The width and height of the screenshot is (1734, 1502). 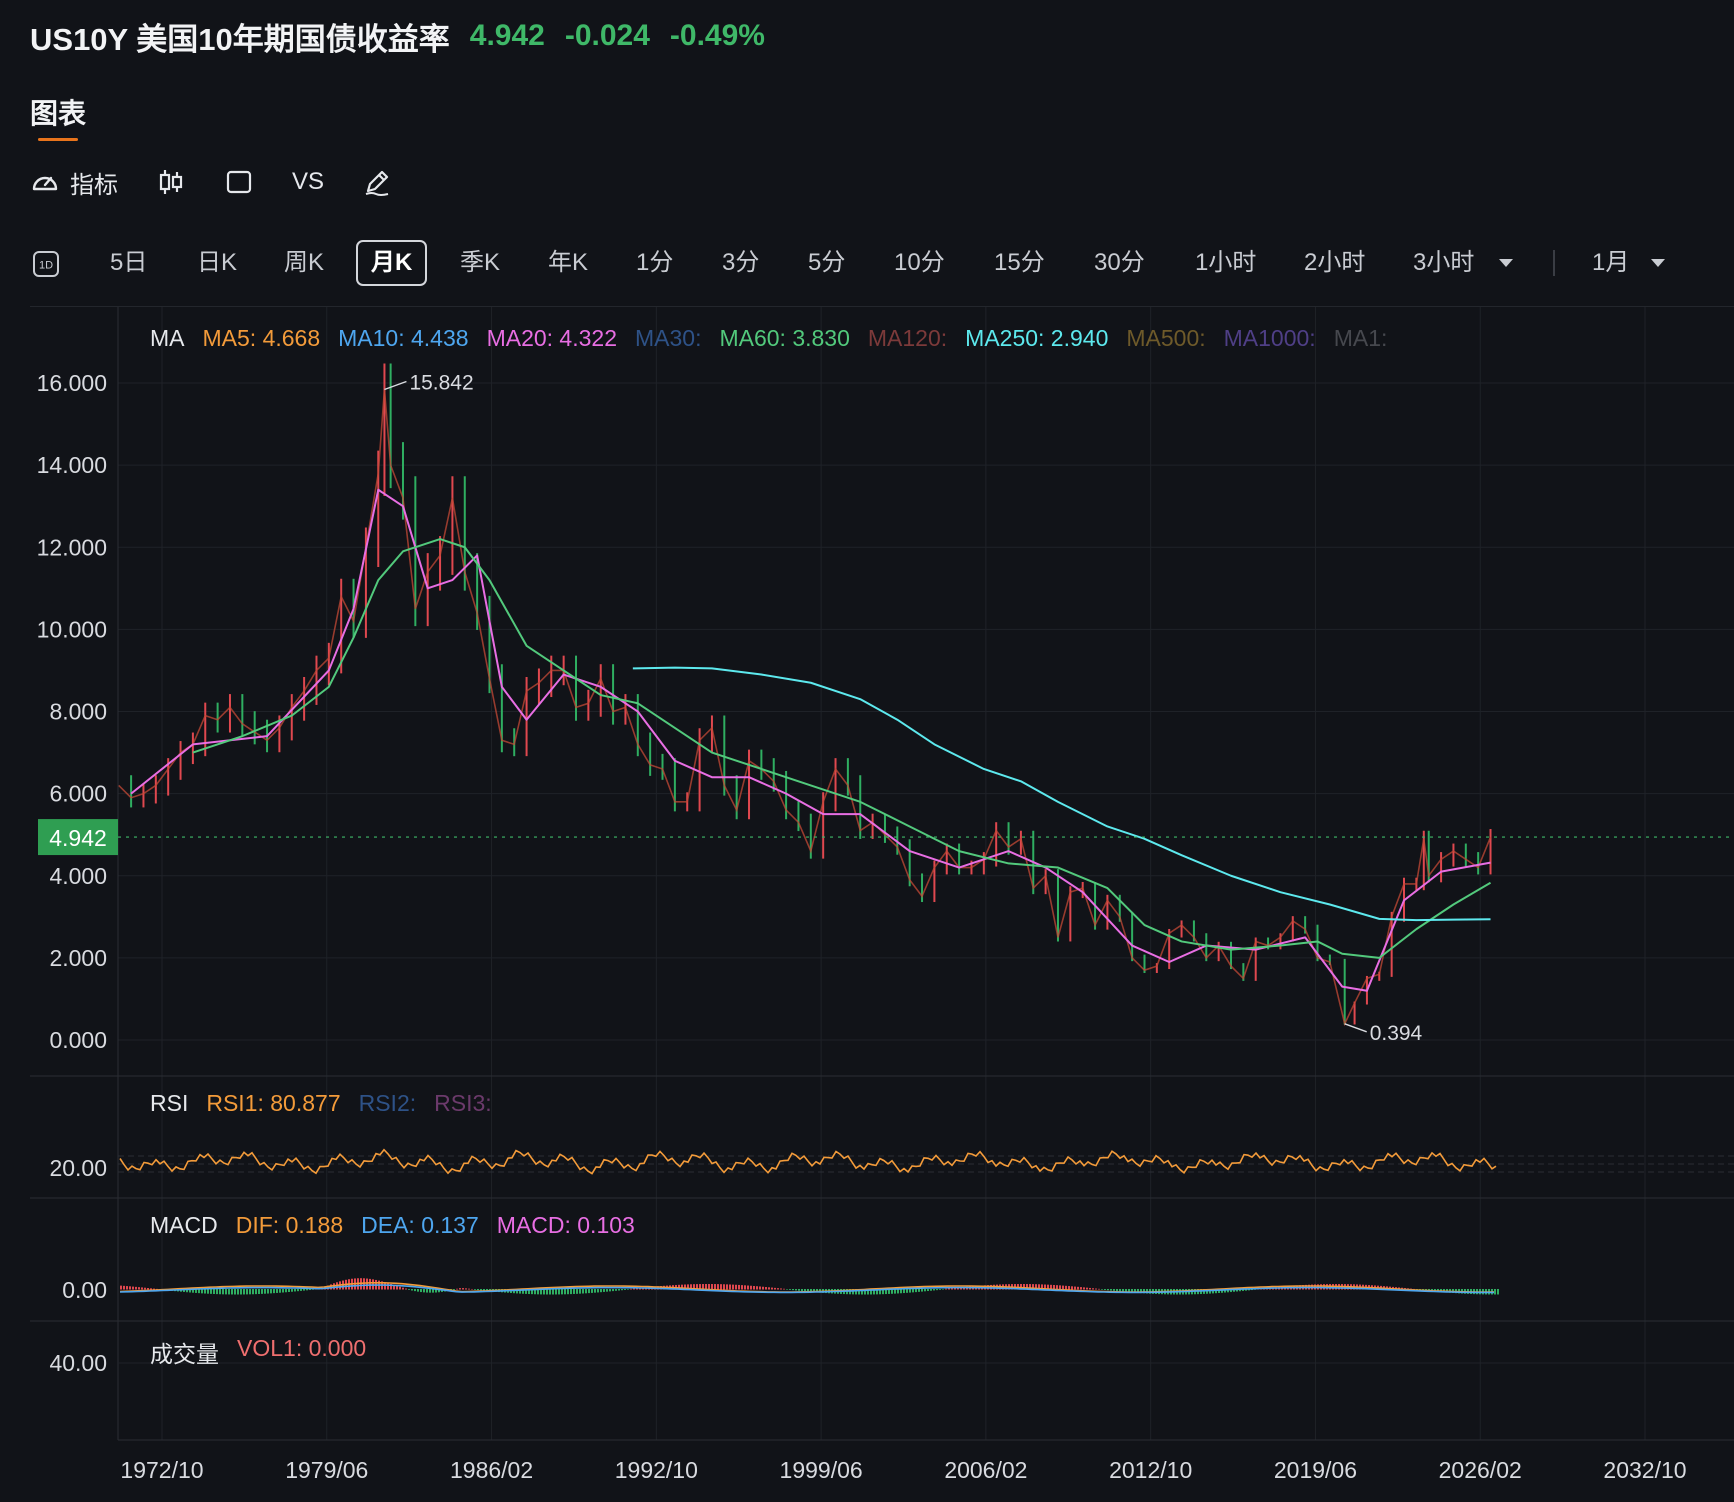 What do you see at coordinates (239, 182) in the screenshot?
I see `layout-button` at bounding box center [239, 182].